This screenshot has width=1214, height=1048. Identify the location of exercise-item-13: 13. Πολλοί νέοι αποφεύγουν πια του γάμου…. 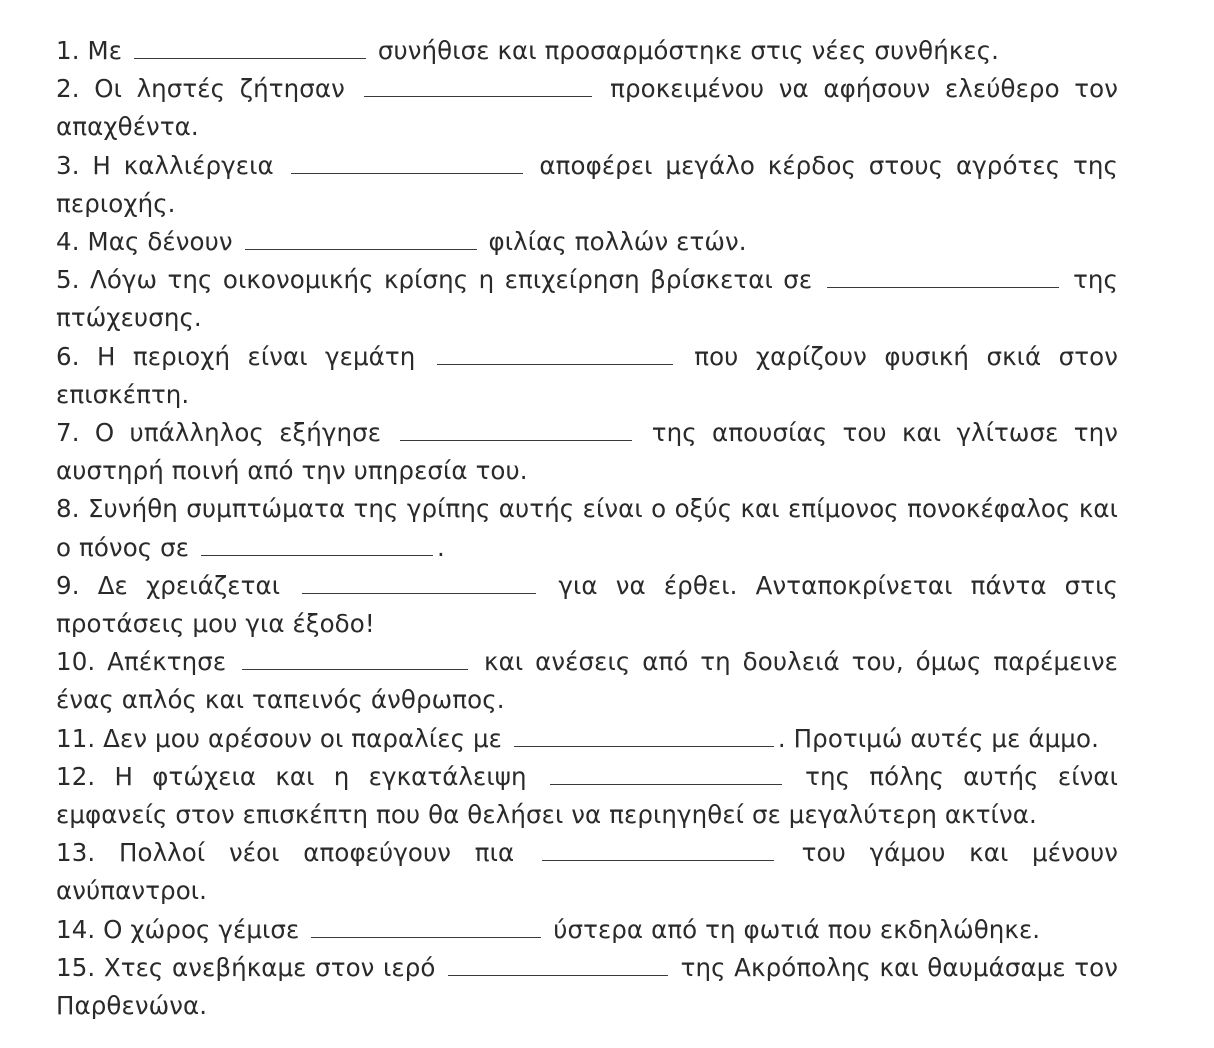
(587, 872).